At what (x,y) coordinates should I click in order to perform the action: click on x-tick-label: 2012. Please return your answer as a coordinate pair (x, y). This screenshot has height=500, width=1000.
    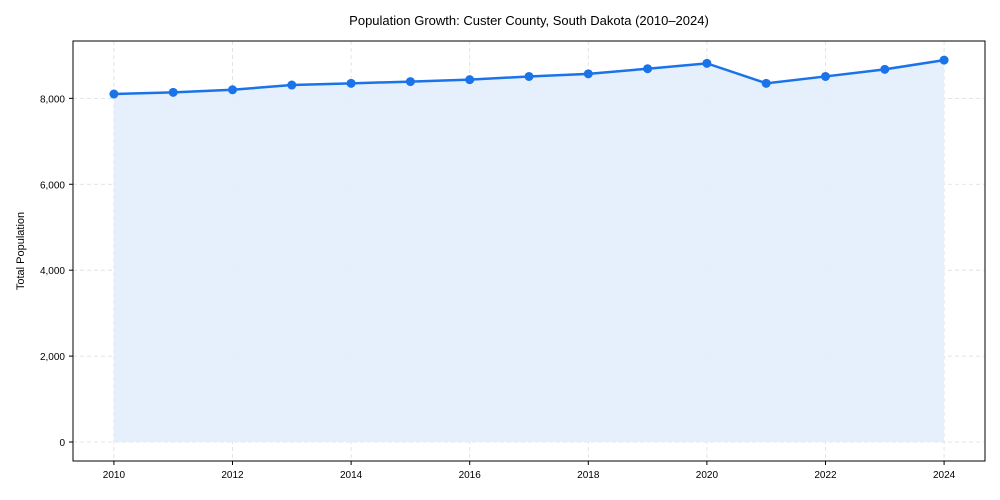
    Looking at the image, I should click on (232, 475).